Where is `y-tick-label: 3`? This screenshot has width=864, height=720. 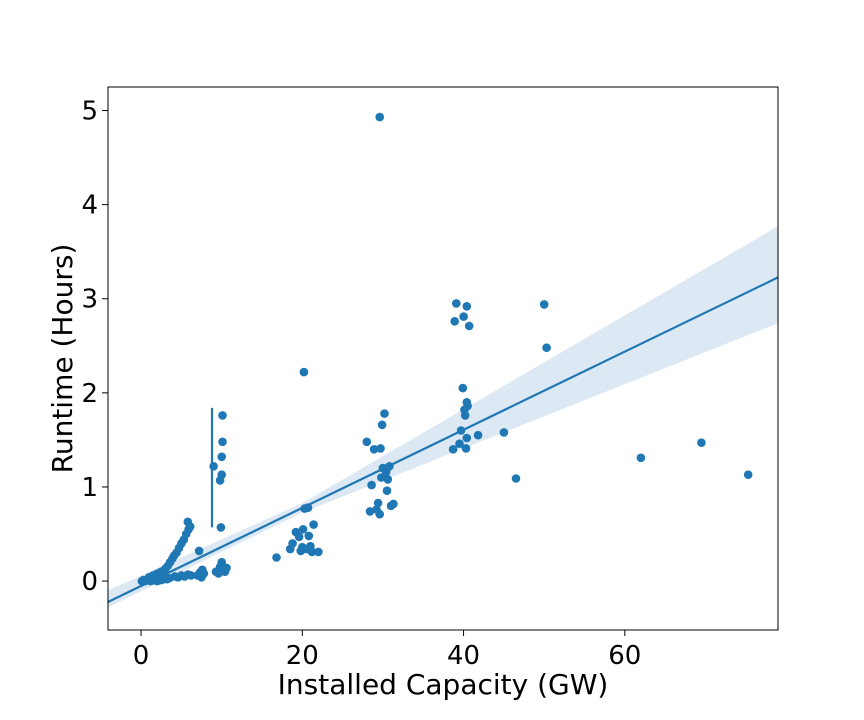
y-tick-label: 3 is located at coordinates (89, 300).